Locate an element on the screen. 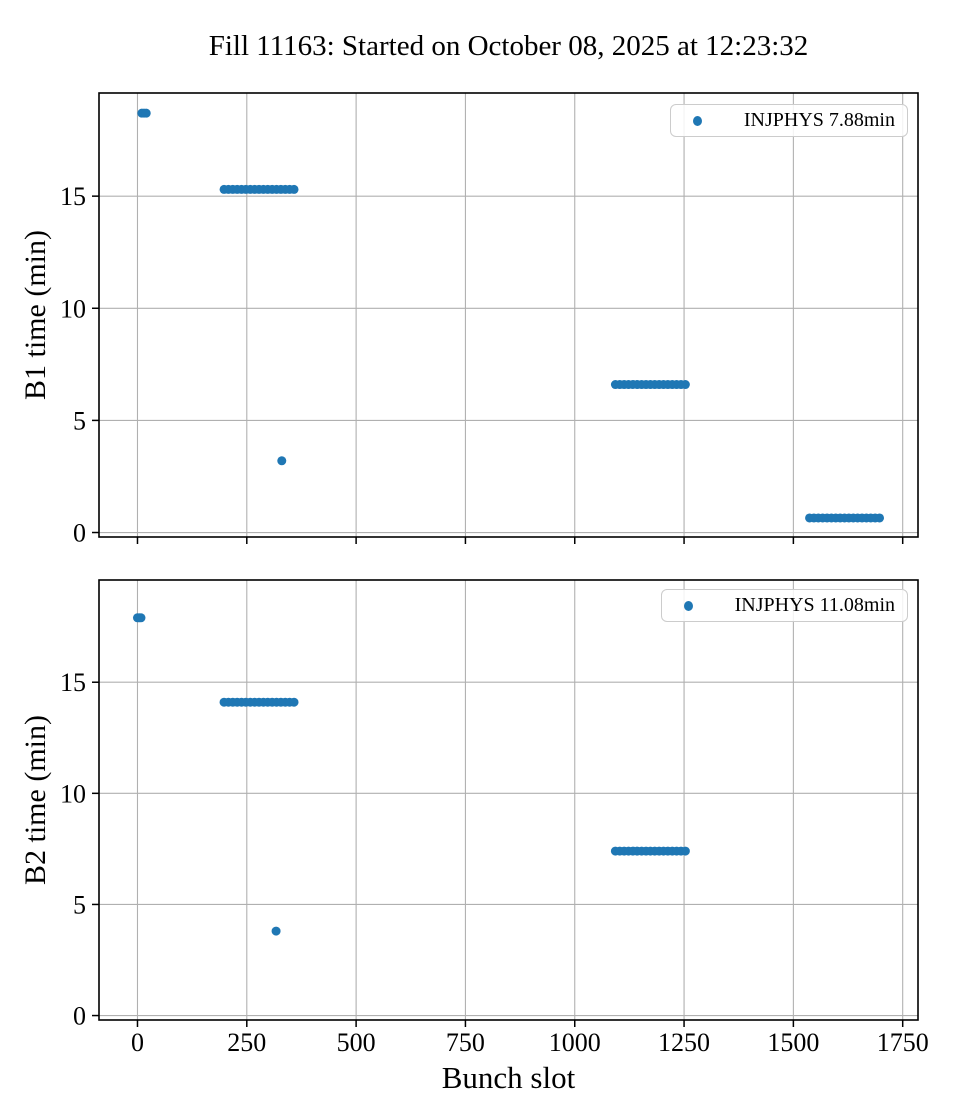  legend-b1-label: INJPHYS 7.88min is located at coordinates (819, 120).